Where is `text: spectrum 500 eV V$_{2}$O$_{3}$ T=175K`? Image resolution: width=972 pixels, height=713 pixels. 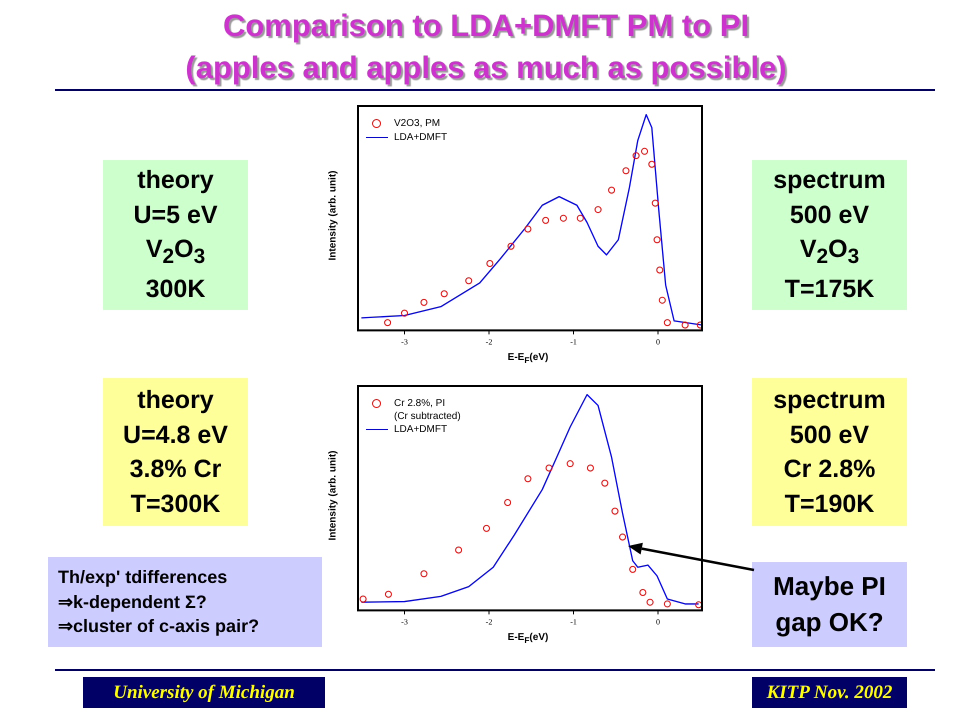 text: spectrum 500 eV V$_{2}$O$_{3}$ T=175K is located at coordinates (829, 235).